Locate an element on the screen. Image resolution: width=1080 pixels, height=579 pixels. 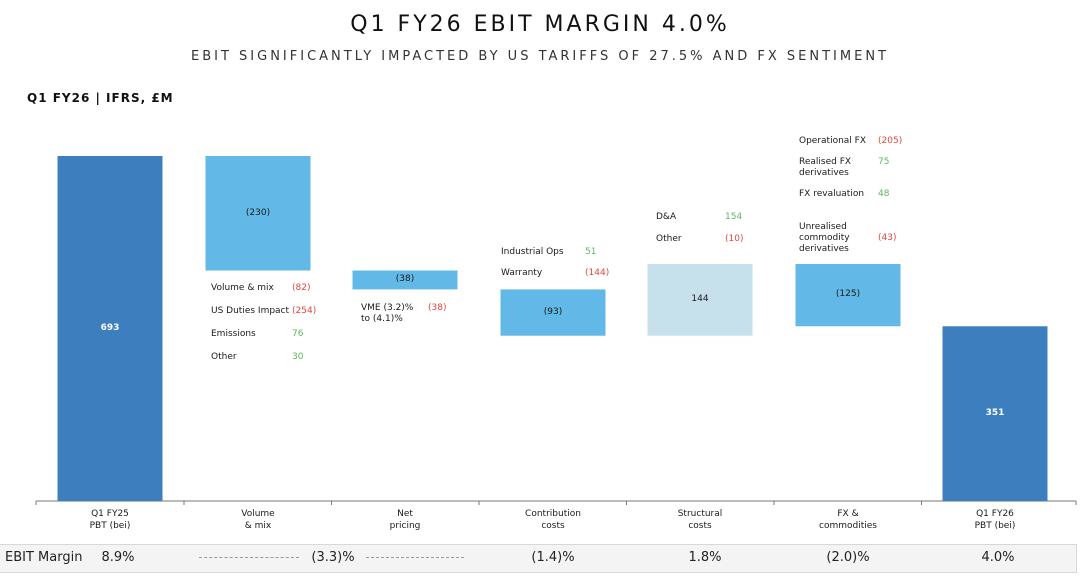
breakdown-value: 75 is located at coordinates (884, 162).